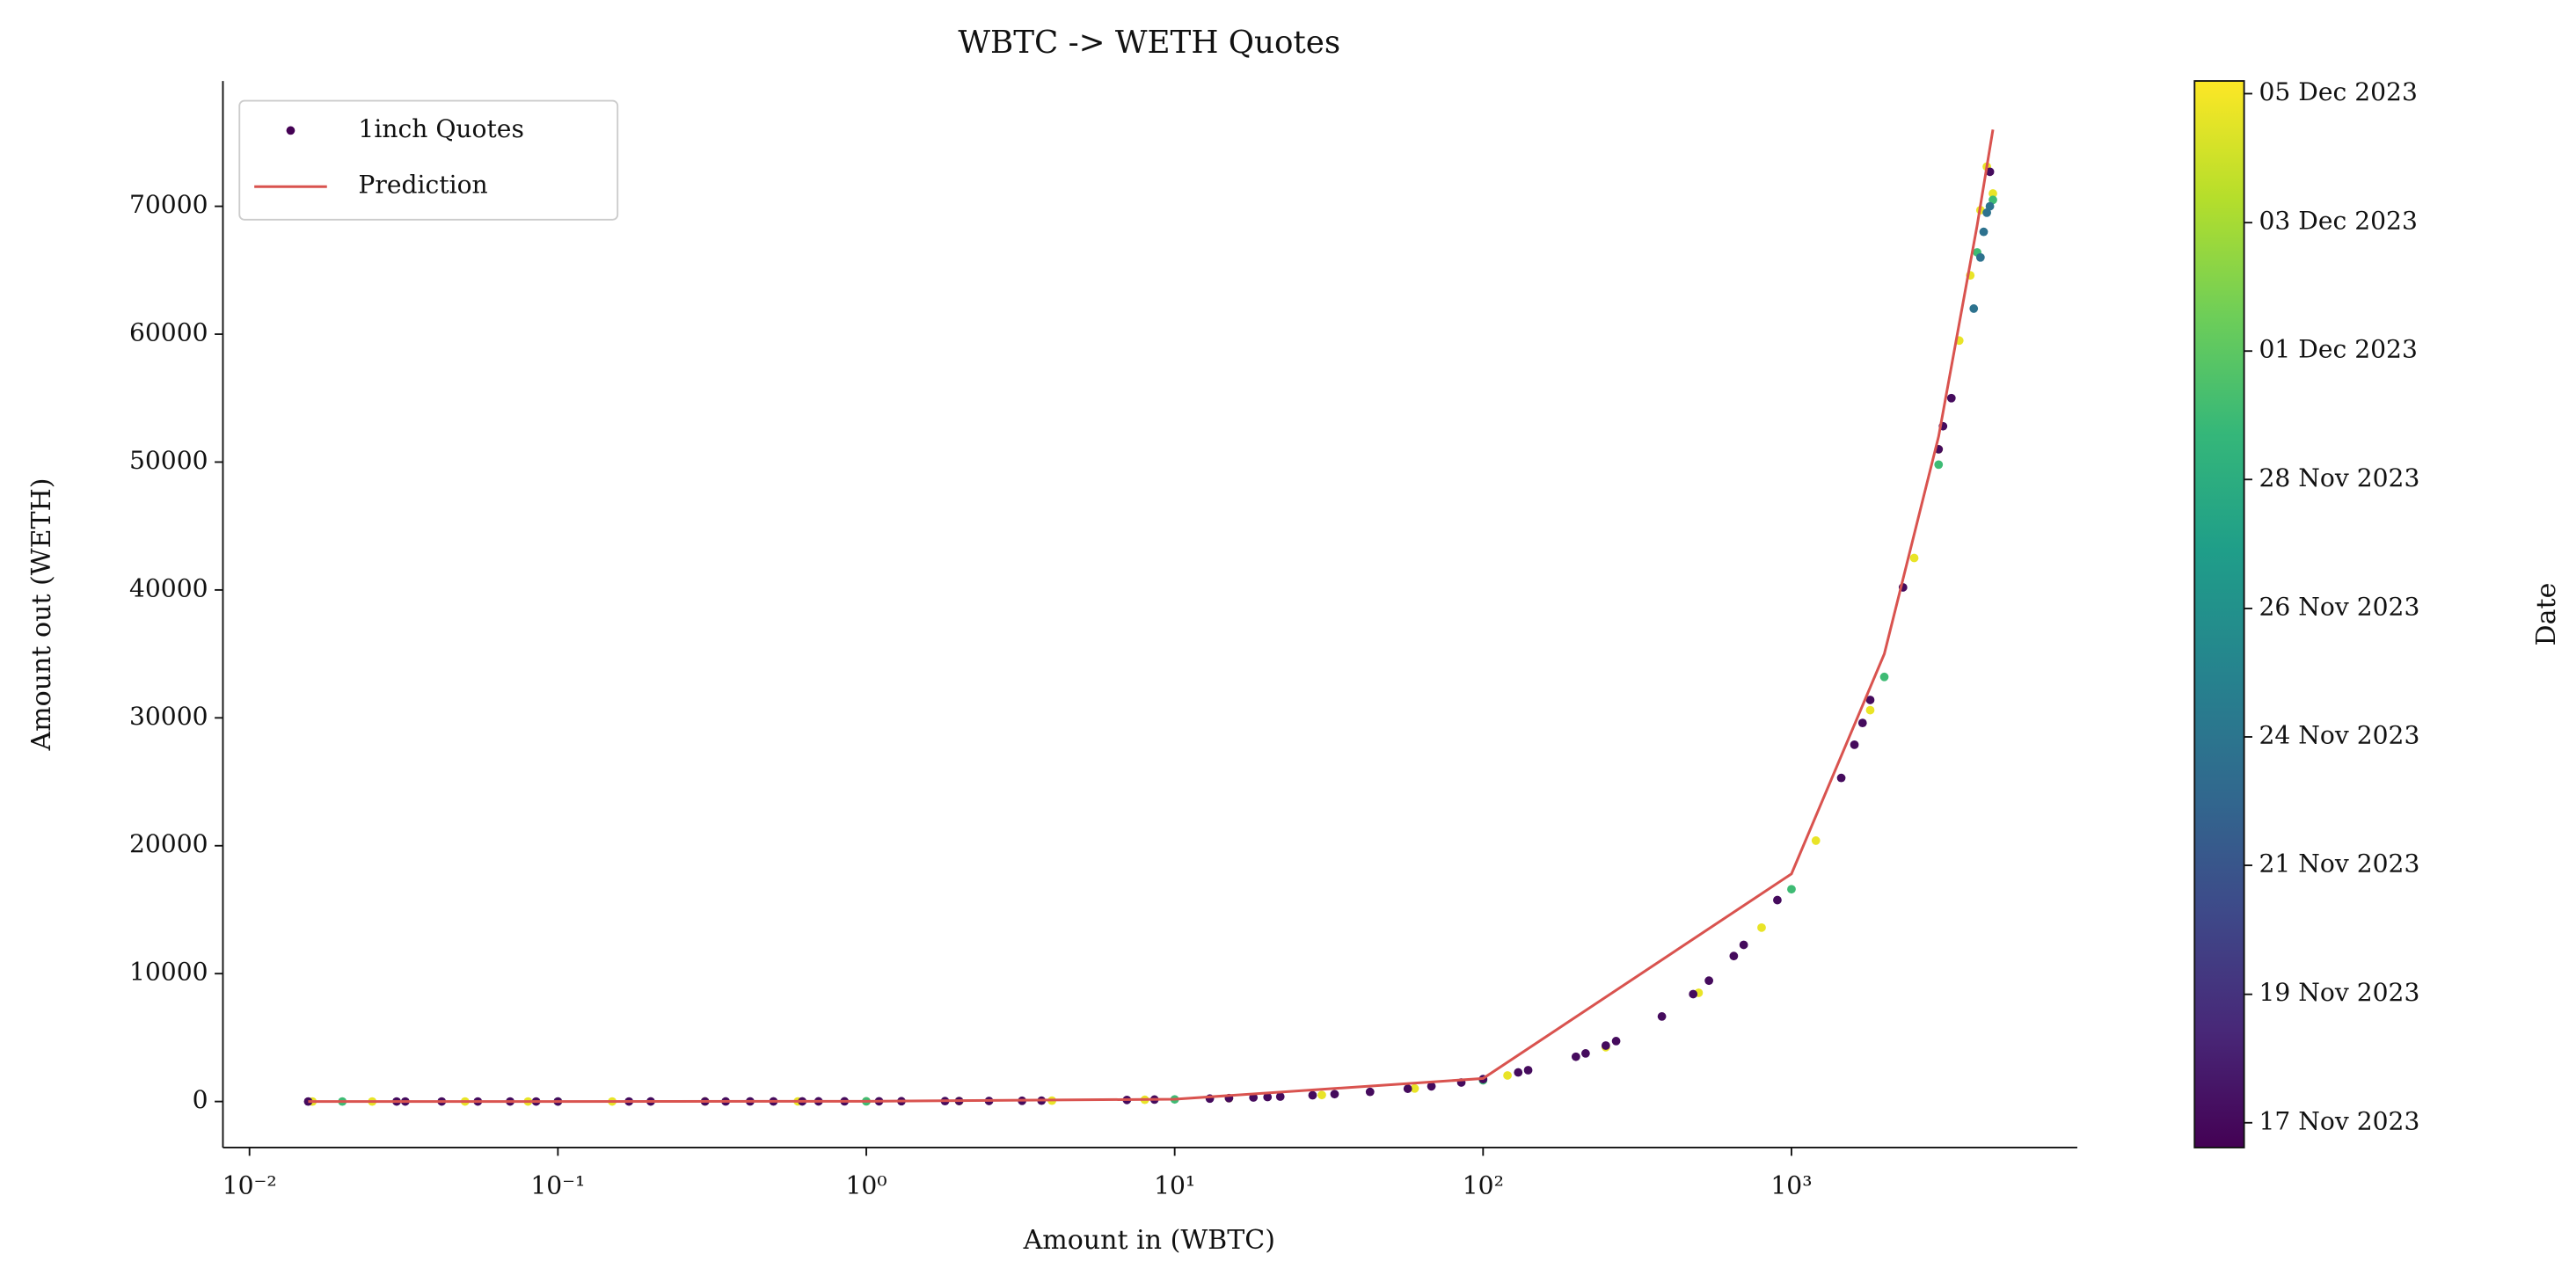 This screenshot has height=1283, width=2576. I want to click on colorbar-tick-label: 01 Dec 2023, so click(2338, 349).